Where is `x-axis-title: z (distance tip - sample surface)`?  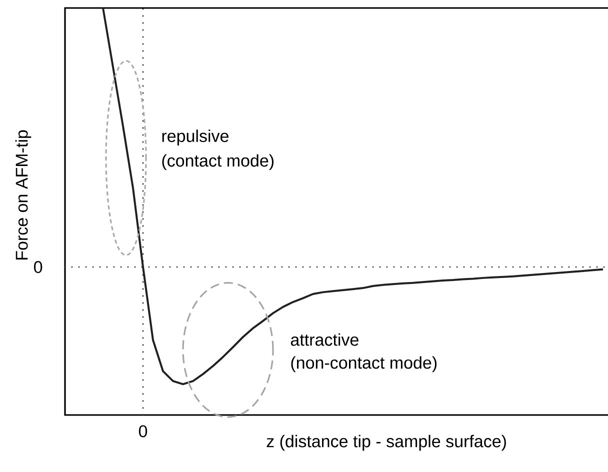
x-axis-title: z (distance tip - sample surface) is located at coordinates (386, 442).